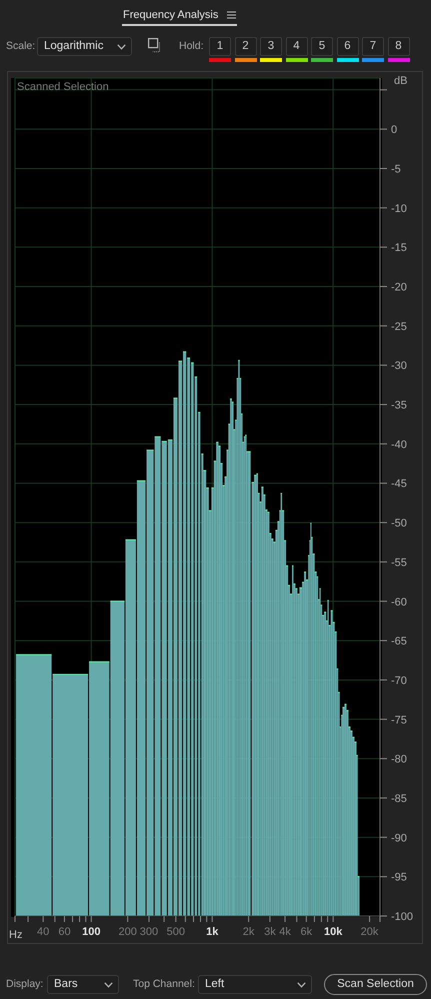 This screenshot has width=431, height=999. I want to click on x-tick-label: 3k, so click(270, 932).